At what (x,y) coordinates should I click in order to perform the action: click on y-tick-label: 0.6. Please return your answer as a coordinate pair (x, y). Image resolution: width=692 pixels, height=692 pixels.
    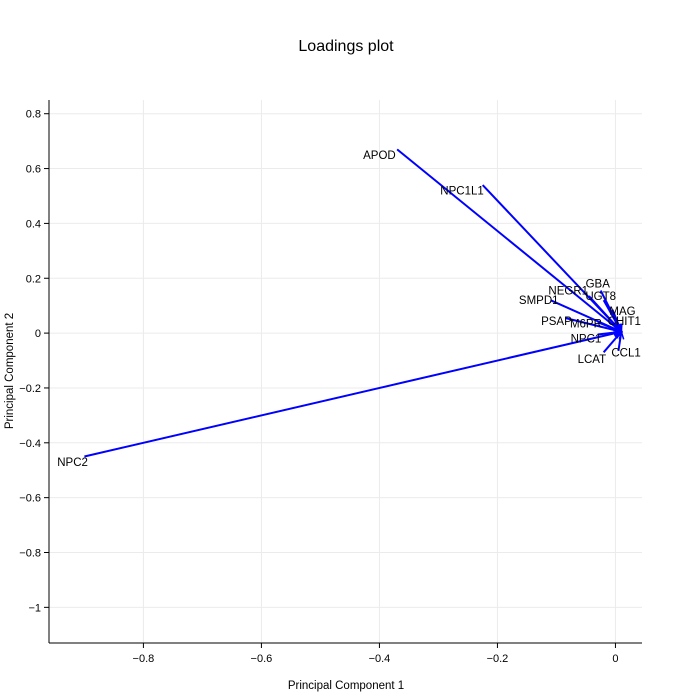
    Looking at the image, I should click on (33, 170).